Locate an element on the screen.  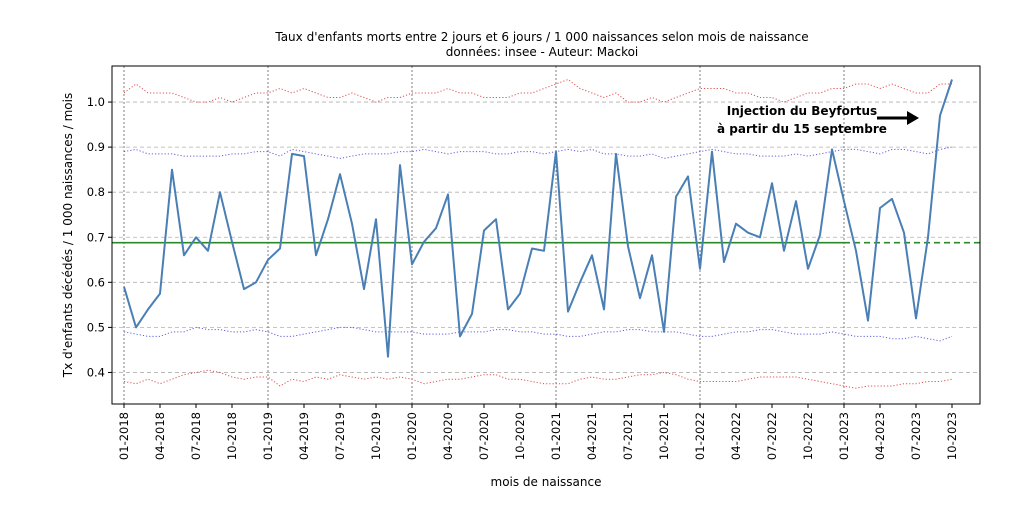
x-tick-label: 01-2022 is located at coordinates (700, 436).